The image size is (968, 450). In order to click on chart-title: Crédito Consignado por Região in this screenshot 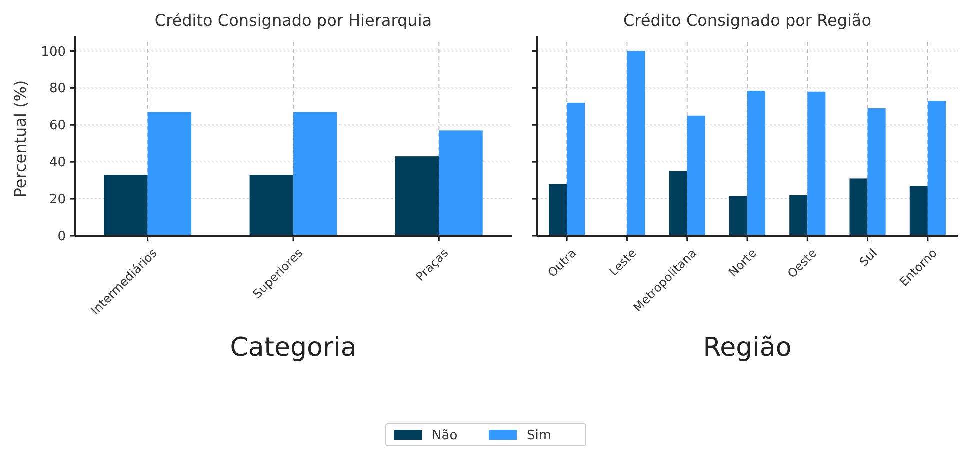, I will do `click(747, 20)`.